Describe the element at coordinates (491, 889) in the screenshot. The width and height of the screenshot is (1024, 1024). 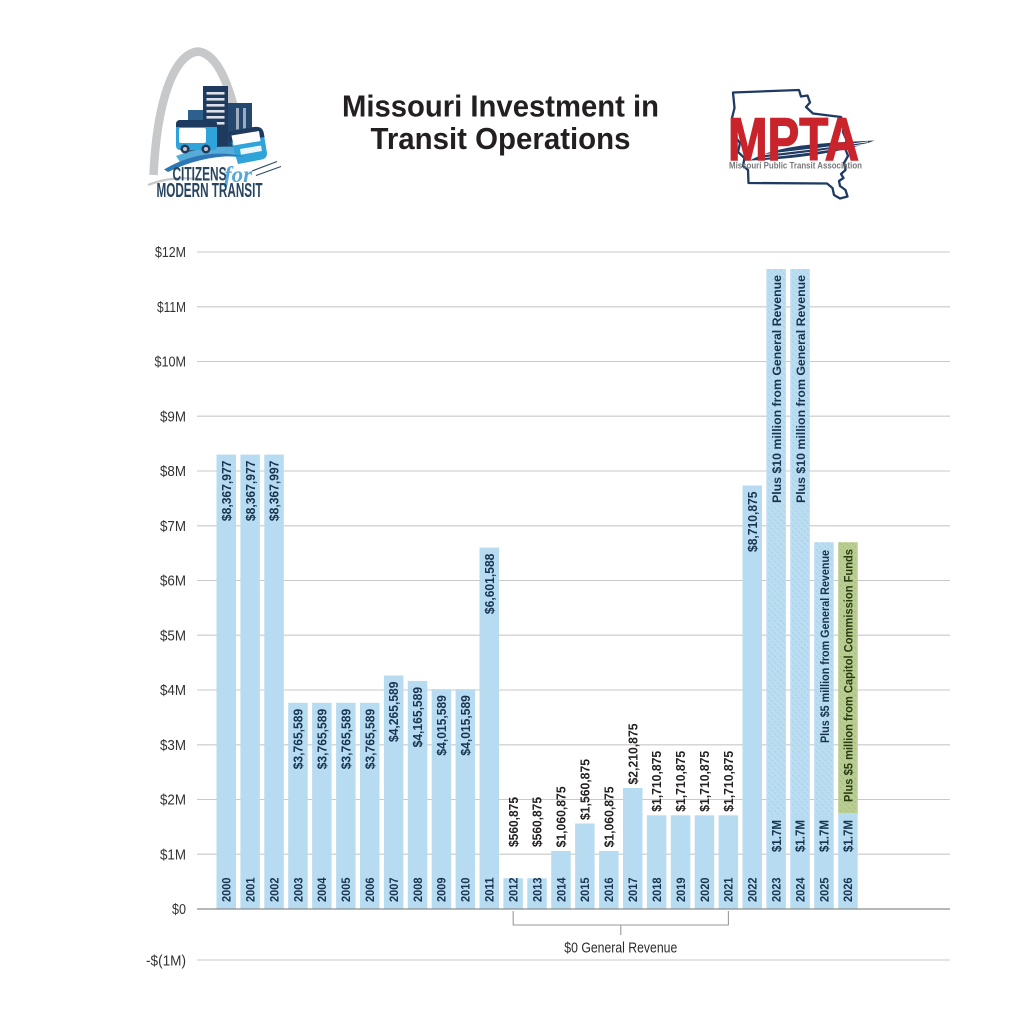
I see `svg-text: 2011` at that location.